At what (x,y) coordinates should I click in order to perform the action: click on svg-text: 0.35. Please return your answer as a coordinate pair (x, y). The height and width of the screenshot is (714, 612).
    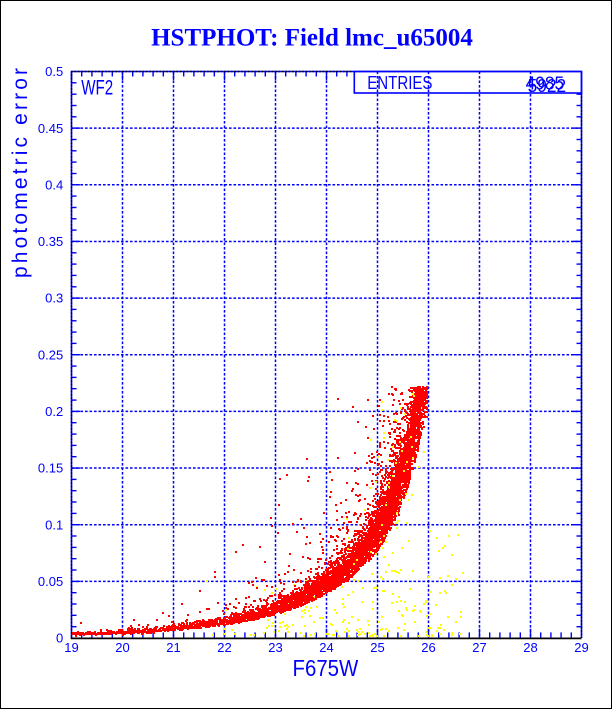
    Looking at the image, I should click on (50, 241).